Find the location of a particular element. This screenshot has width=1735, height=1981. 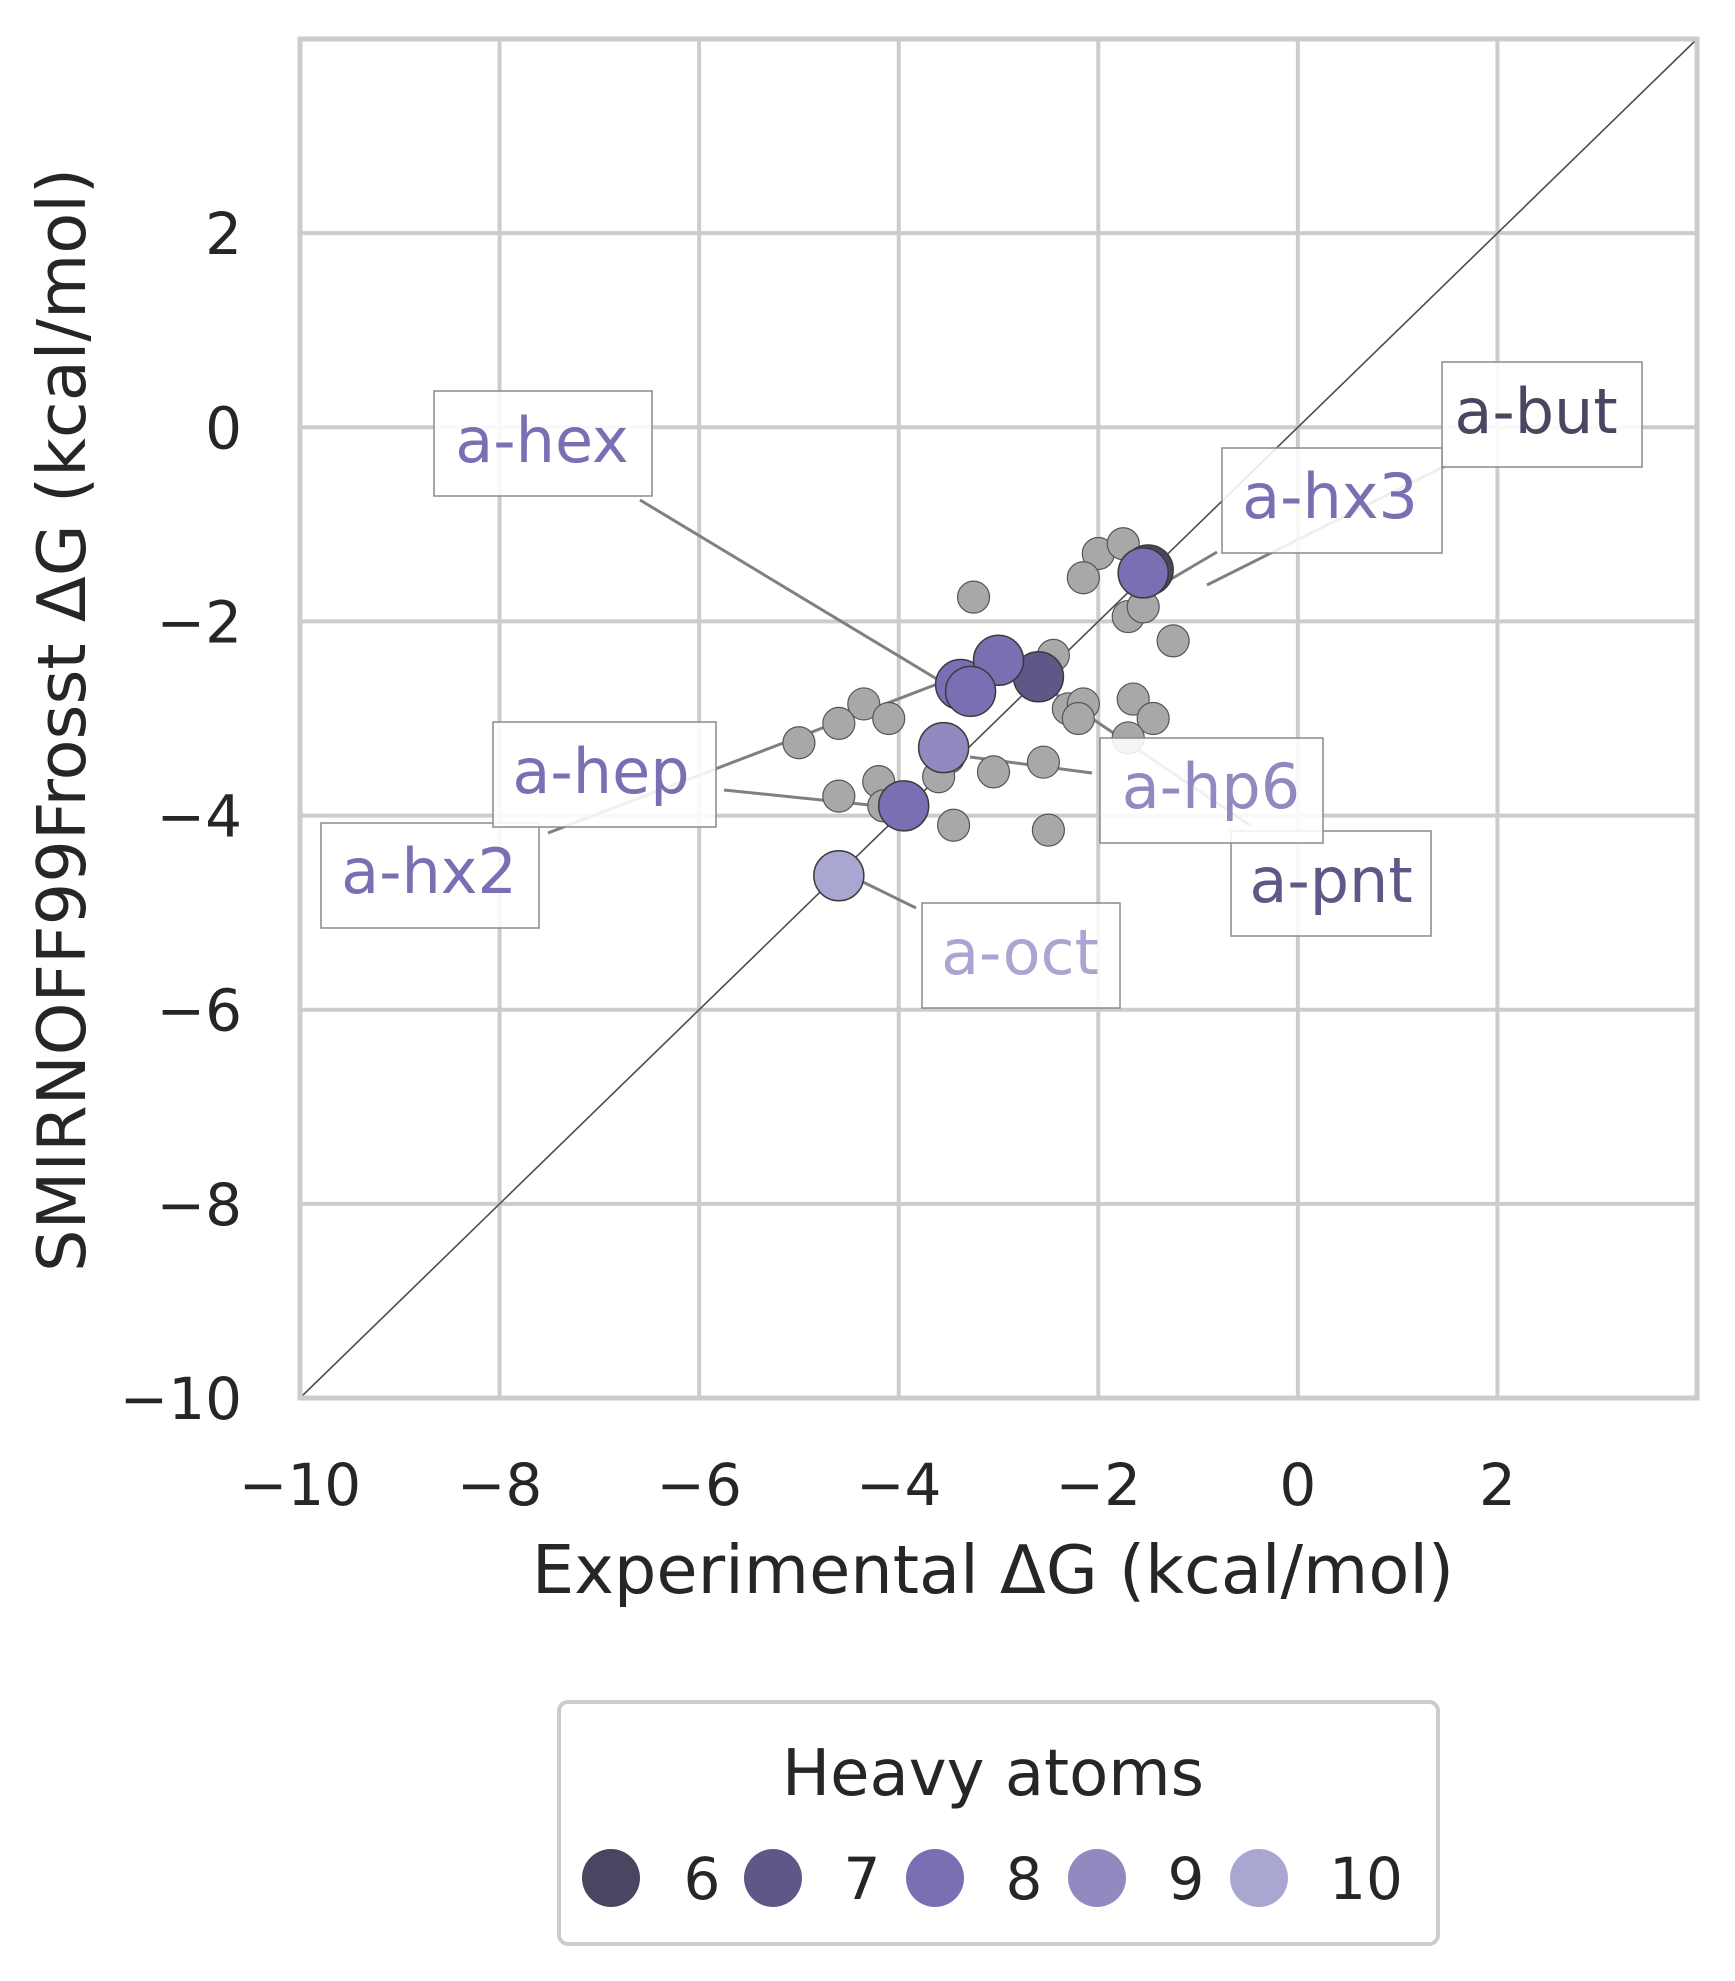

annotation-box-a-hx3 is located at coordinates (1332, 500).